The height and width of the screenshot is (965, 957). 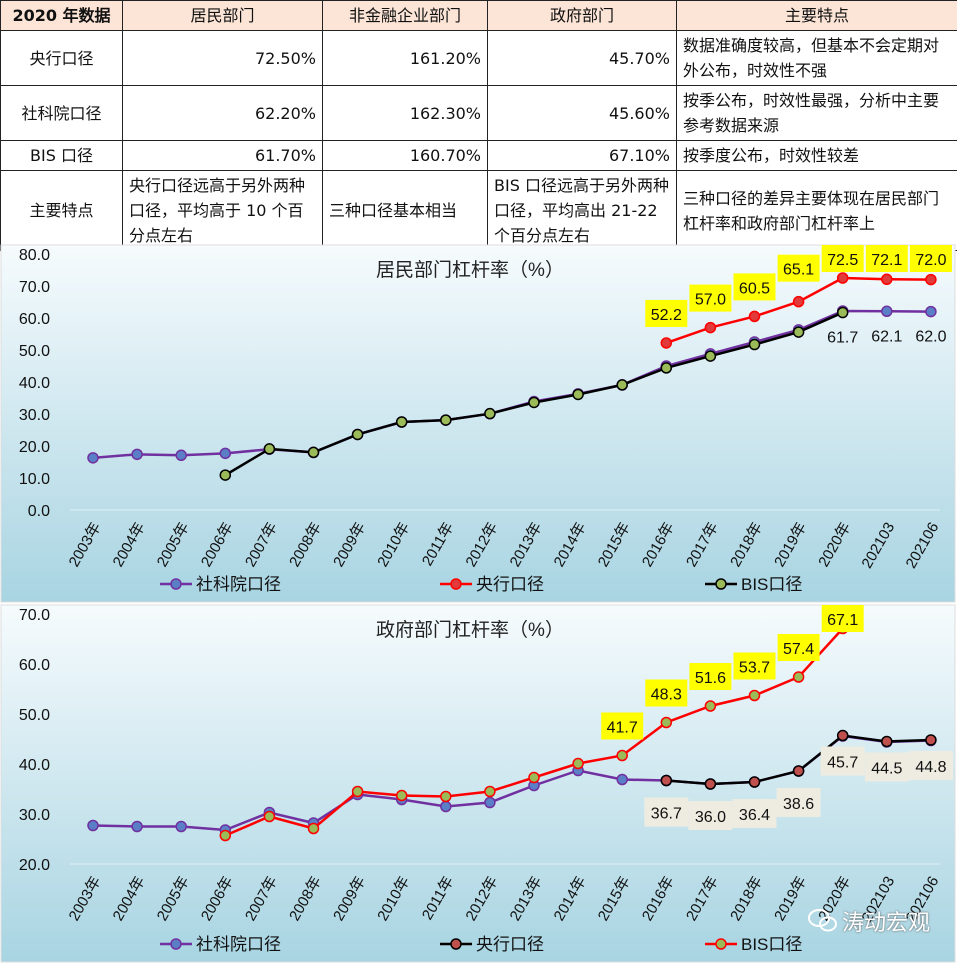 I want to click on data-label: 36.7, so click(x=666, y=814).